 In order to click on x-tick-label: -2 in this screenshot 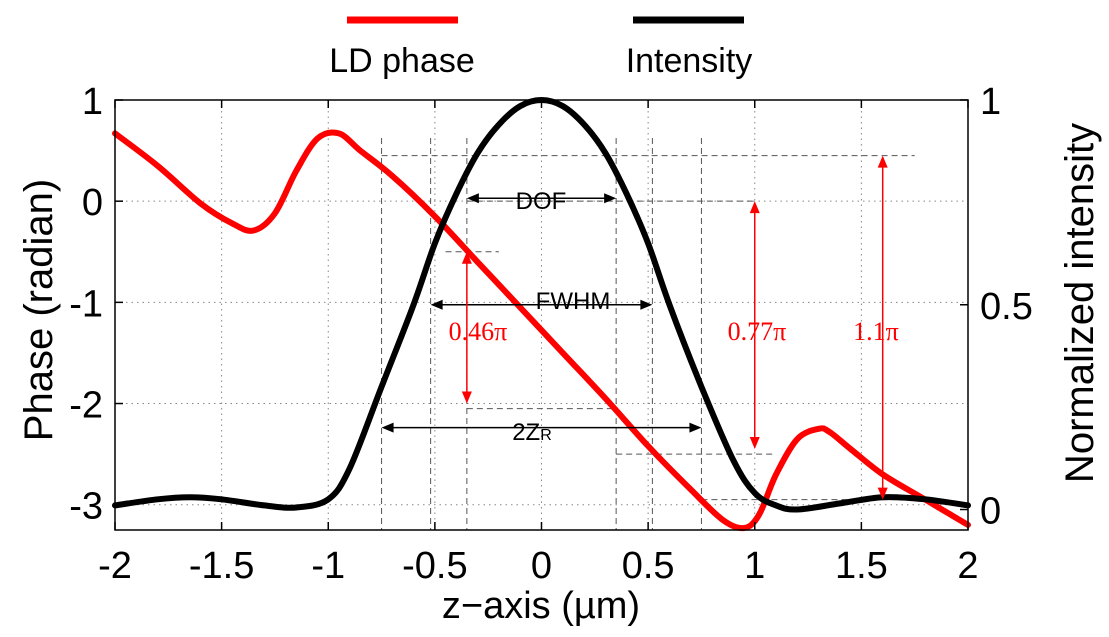, I will do `click(115, 566)`.